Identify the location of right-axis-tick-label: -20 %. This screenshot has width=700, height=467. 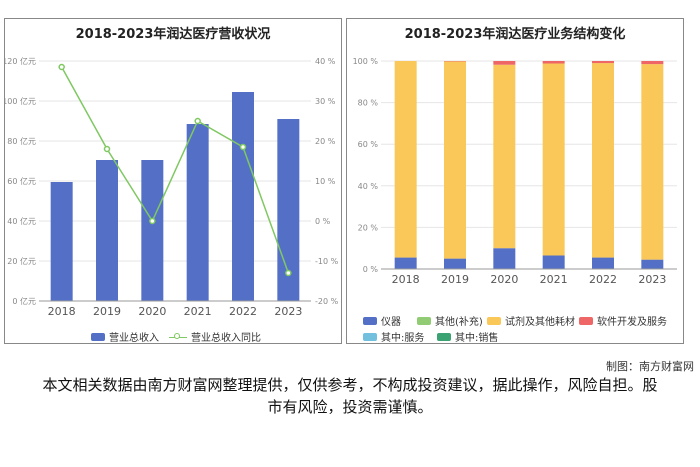
(327, 301).